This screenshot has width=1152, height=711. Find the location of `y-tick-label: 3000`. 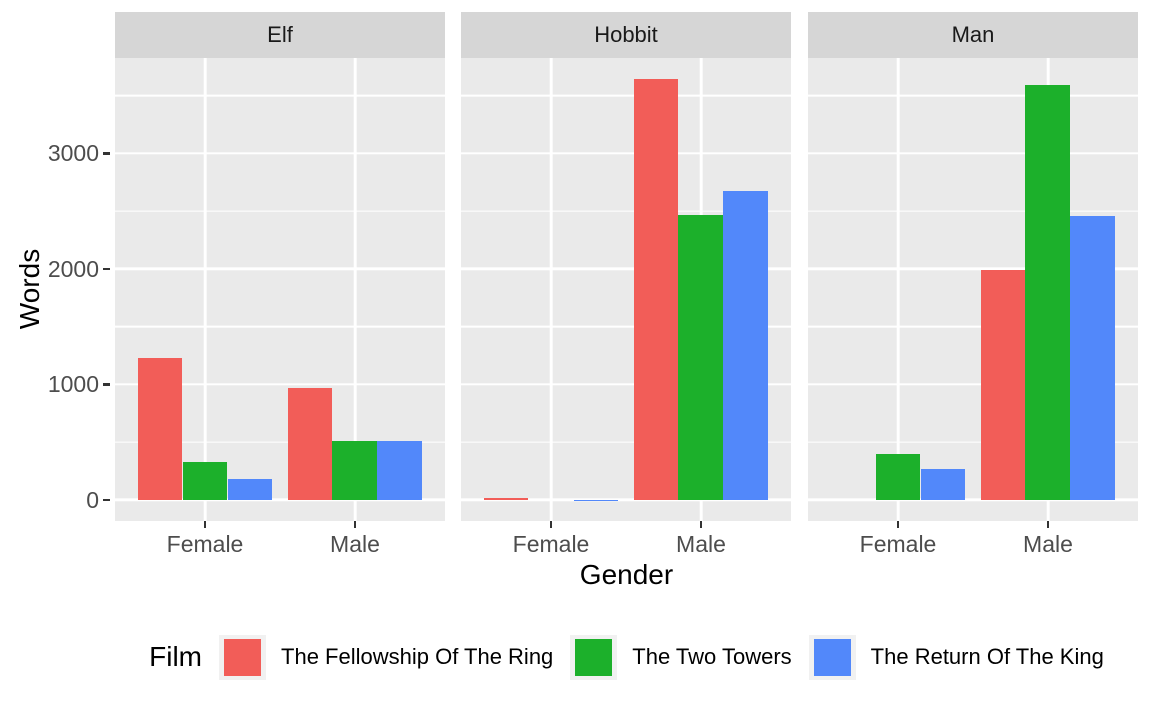

y-tick-label: 3000 is located at coordinates (73, 153).